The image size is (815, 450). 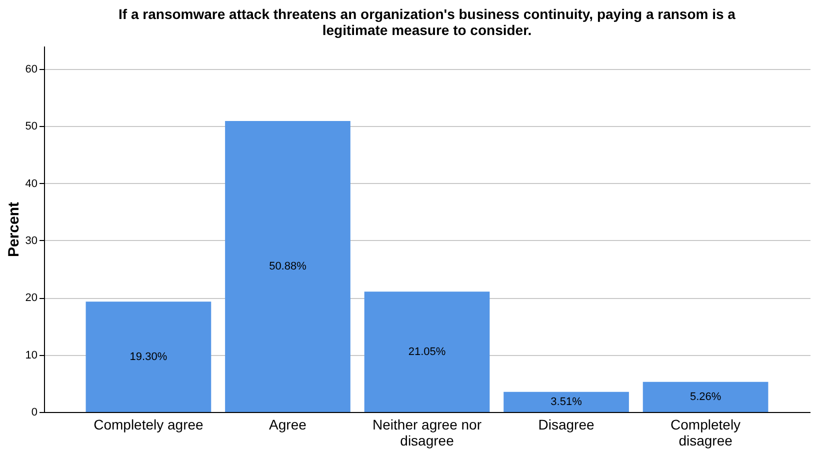 What do you see at coordinates (31, 240) in the screenshot?
I see `y-tick-label: 30` at bounding box center [31, 240].